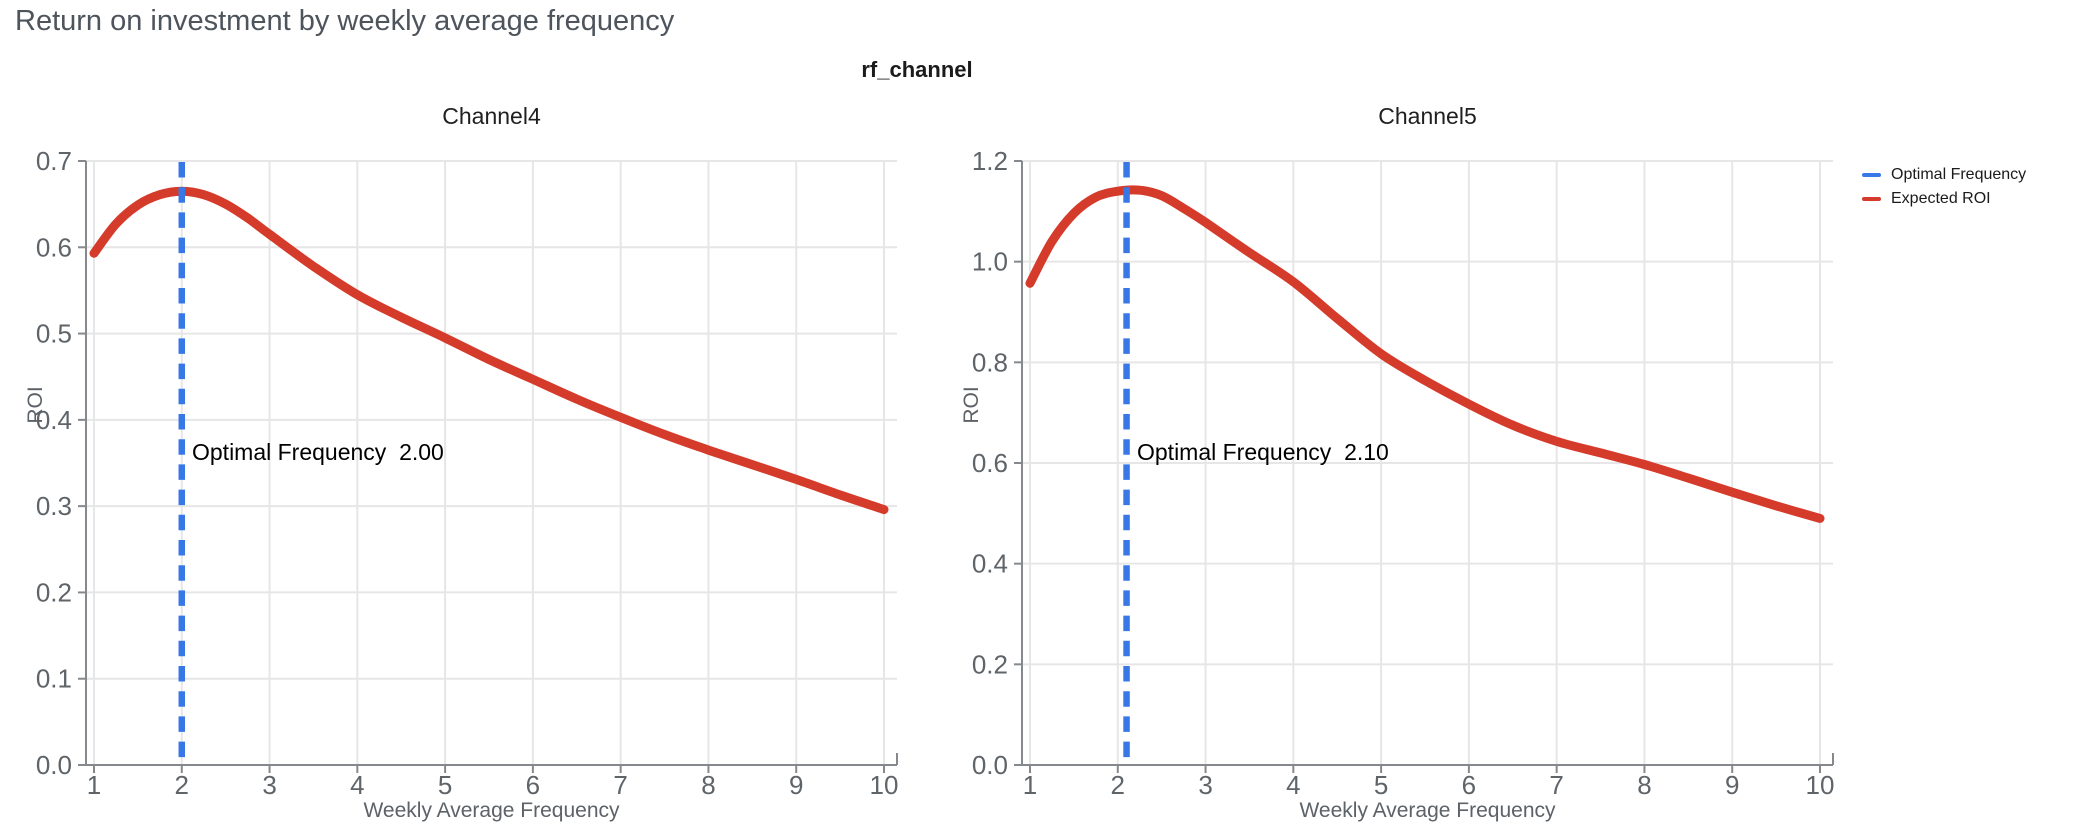  I want to click on y-tick-label: 1.2, so click(990, 161).